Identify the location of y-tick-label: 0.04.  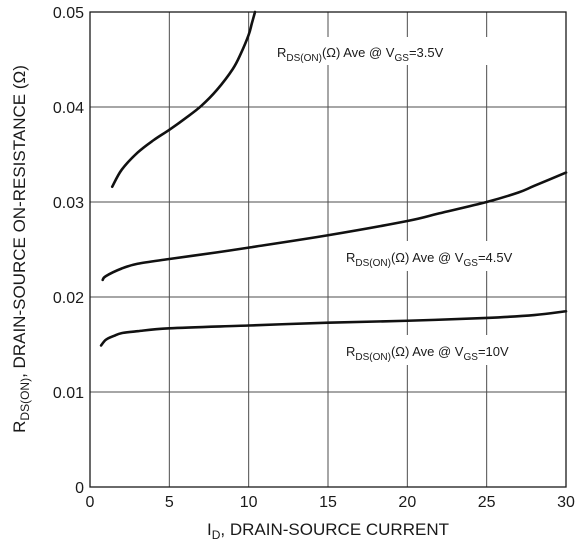
(68, 108).